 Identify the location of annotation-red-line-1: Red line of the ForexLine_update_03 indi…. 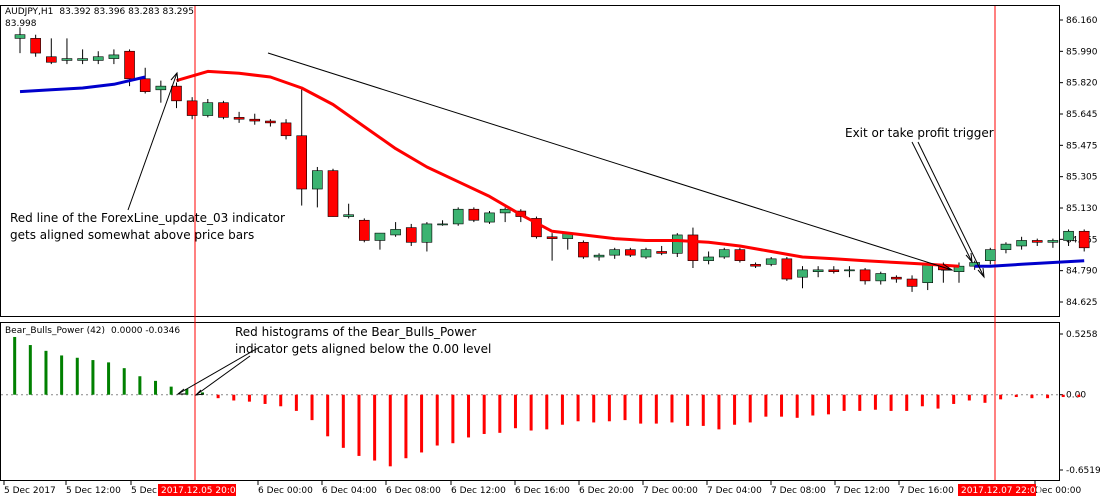
(147, 218).